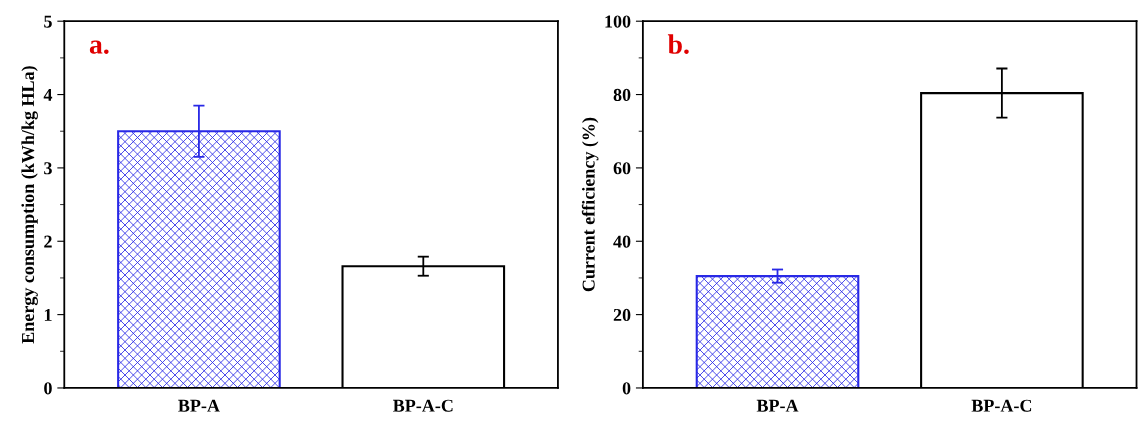 This screenshot has width=1148, height=424. I want to click on y-tick-label: 60, so click(622, 168).